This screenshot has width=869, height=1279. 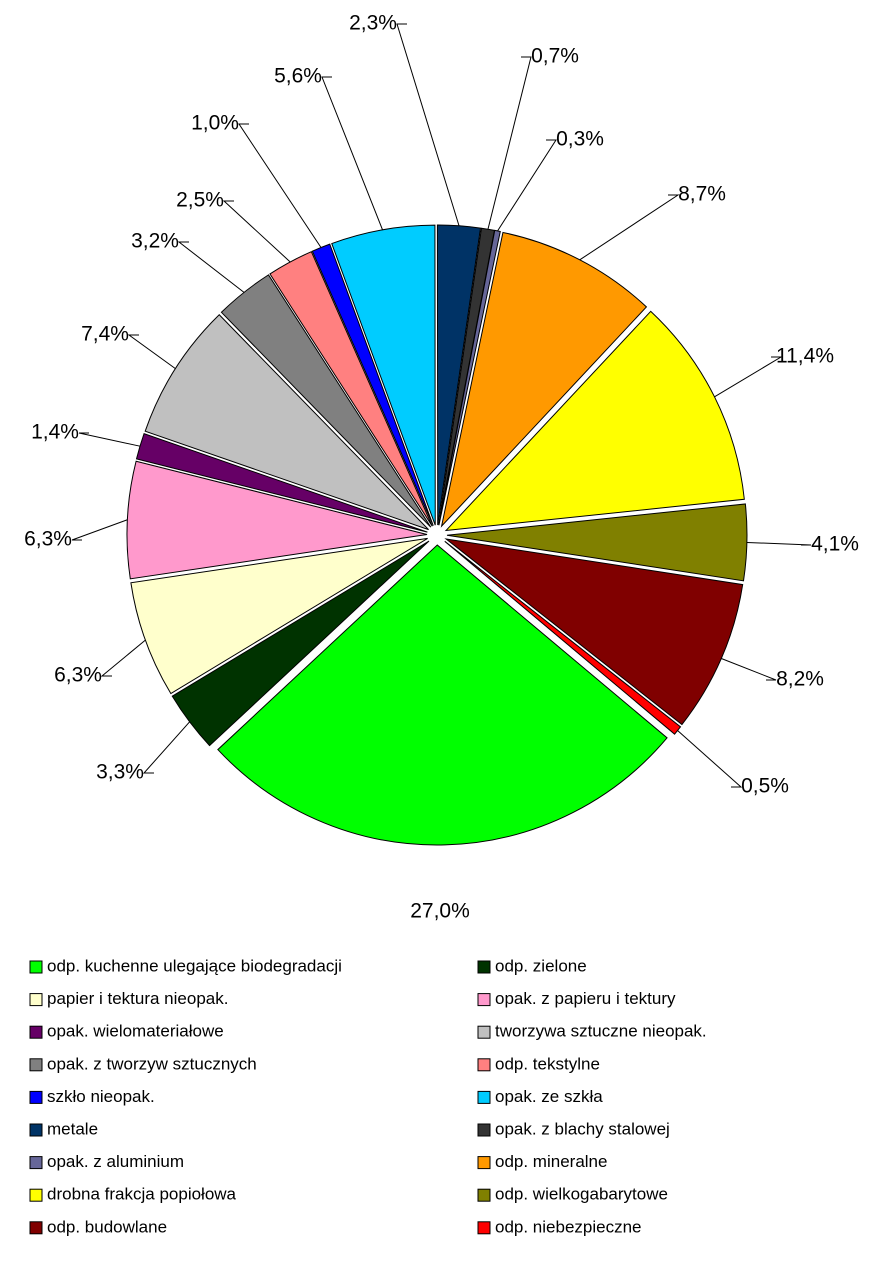 I want to click on data-label: 3,2%, so click(x=155, y=241).